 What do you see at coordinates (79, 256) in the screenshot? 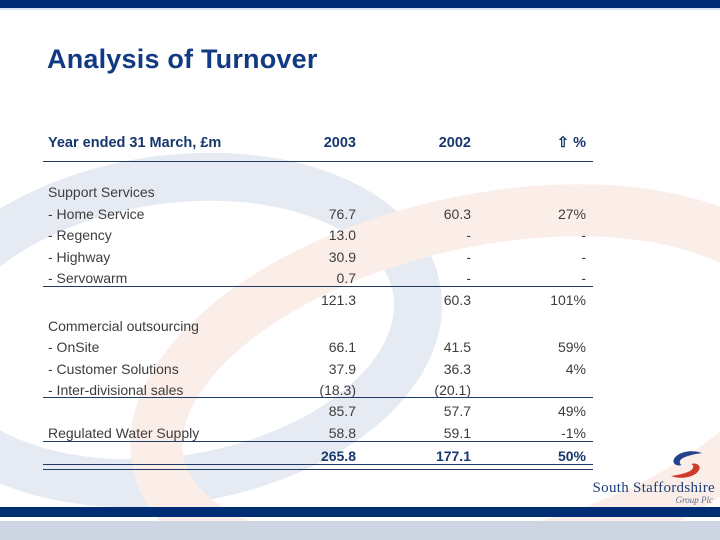
I see `row-label: - Highway` at bounding box center [79, 256].